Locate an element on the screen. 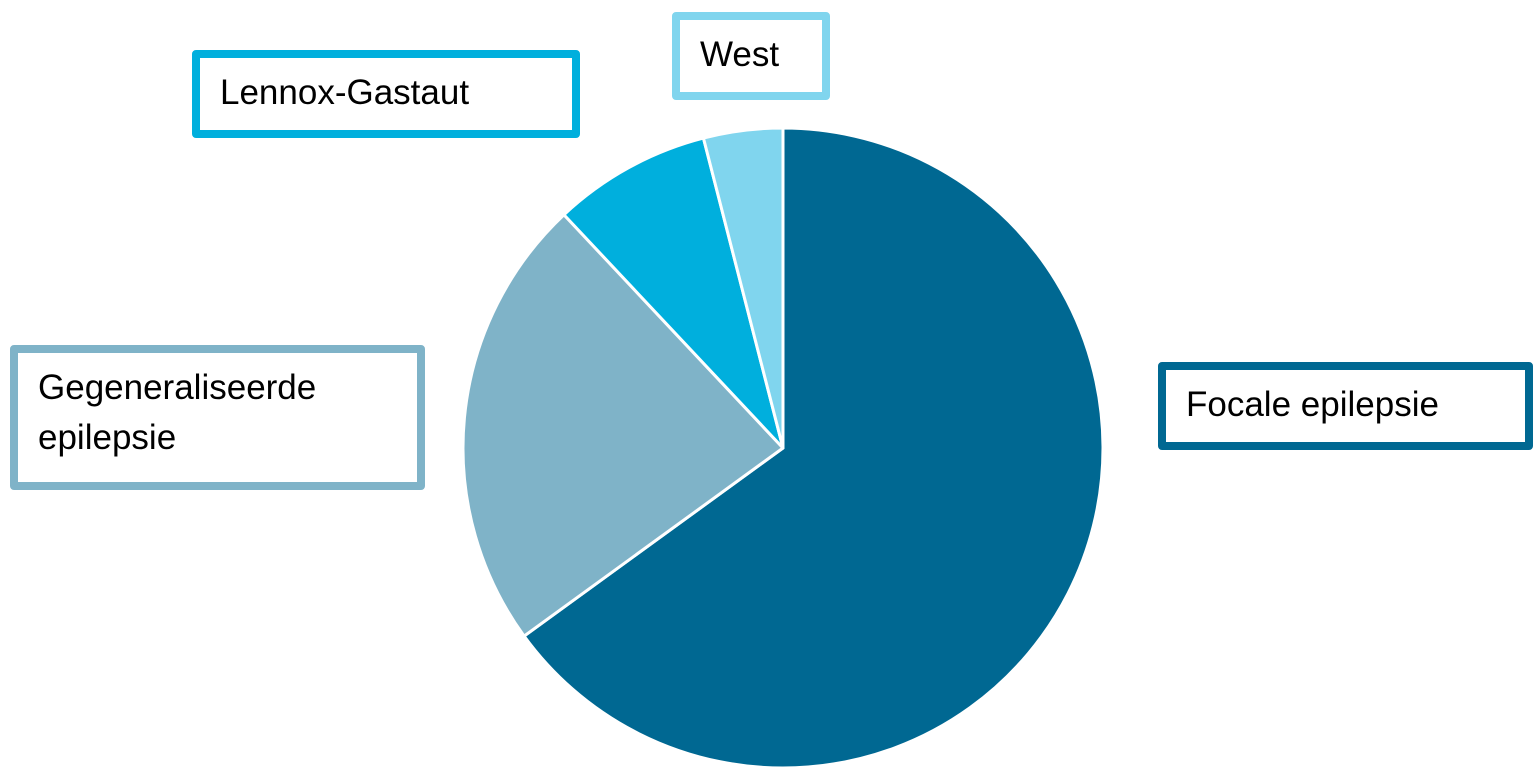 The height and width of the screenshot is (767, 1533). slice-label: Focale epilepsie is located at coordinates (1345, 406).